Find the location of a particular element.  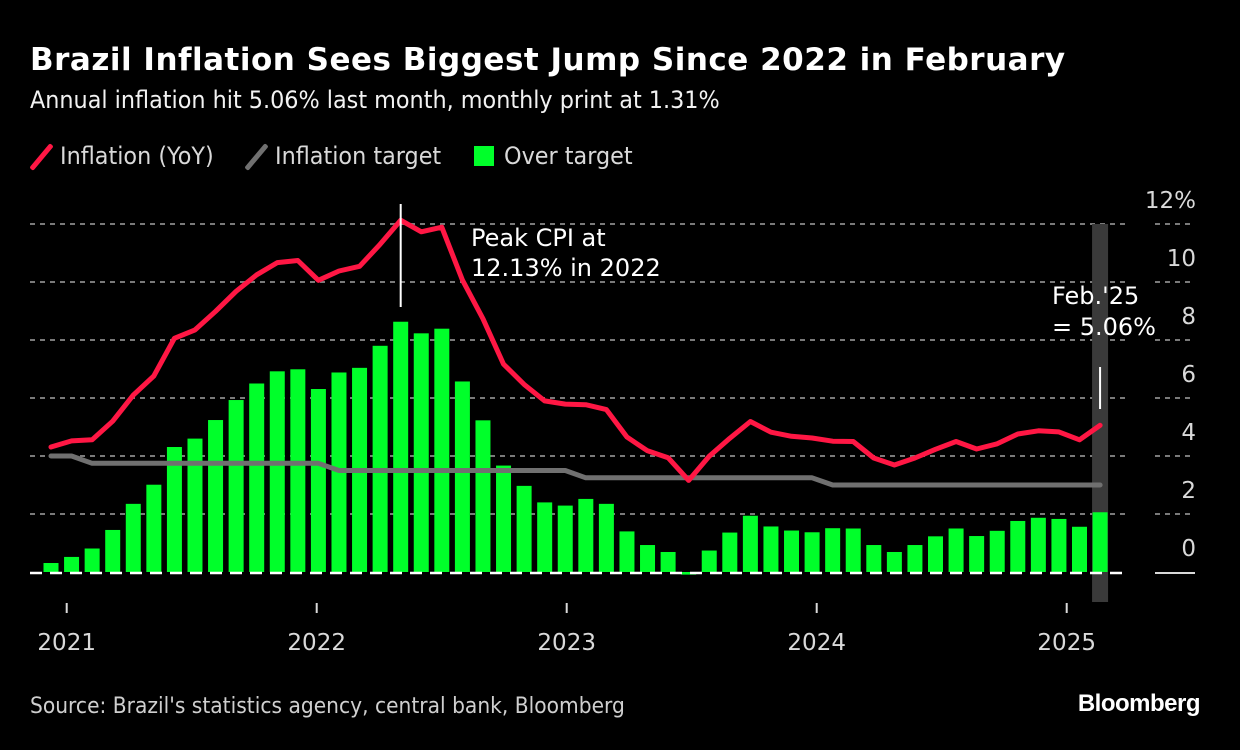

peak-annotation-text: 12.13% in 2022 is located at coordinates (566, 268).